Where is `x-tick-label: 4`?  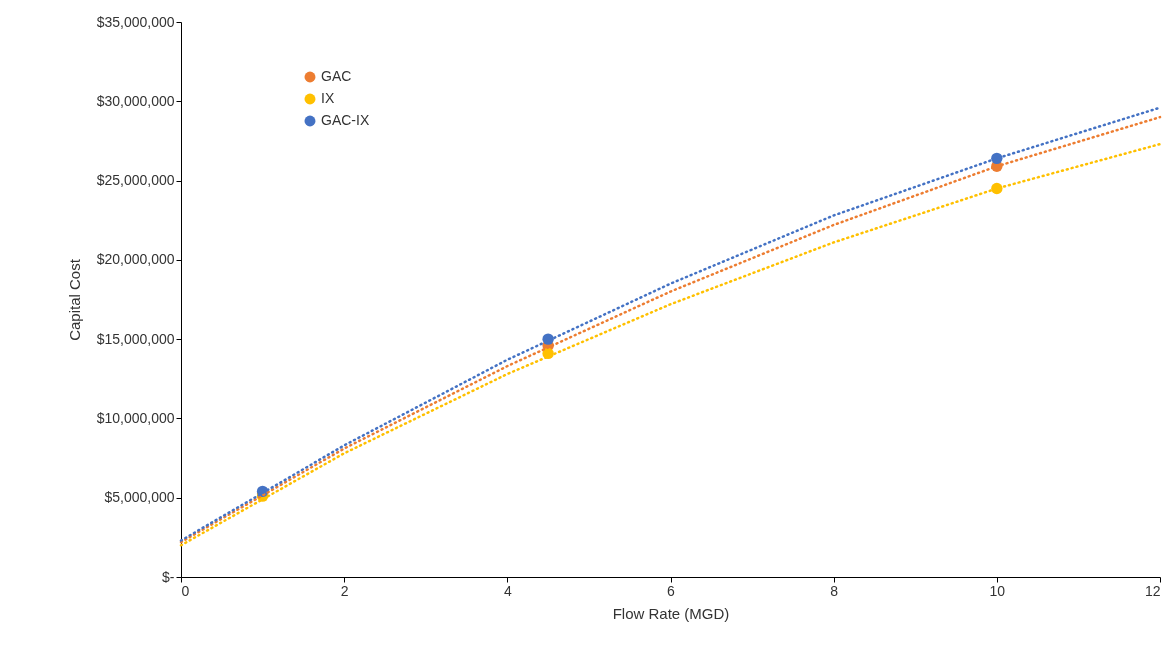 x-tick-label: 4 is located at coordinates (507, 590).